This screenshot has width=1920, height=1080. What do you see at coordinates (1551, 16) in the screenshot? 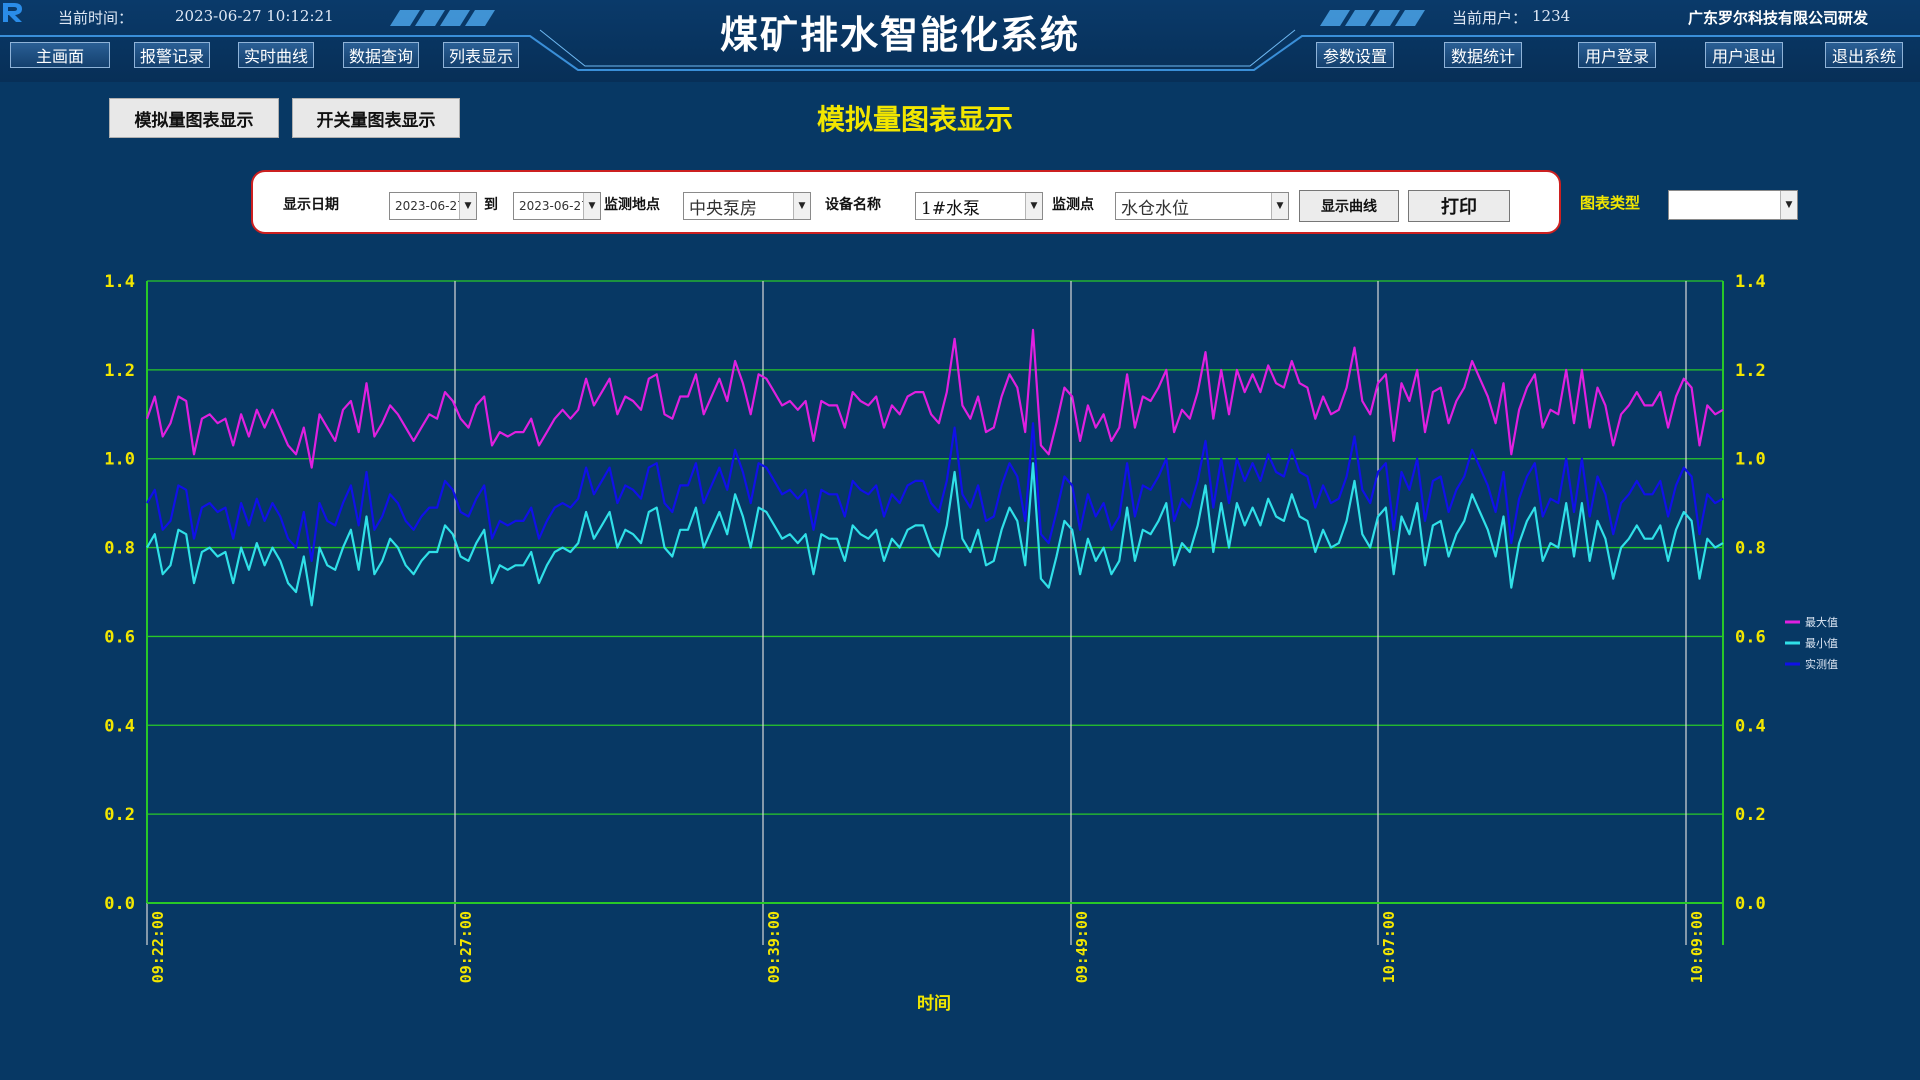
I see `user-value: 1234` at bounding box center [1551, 16].